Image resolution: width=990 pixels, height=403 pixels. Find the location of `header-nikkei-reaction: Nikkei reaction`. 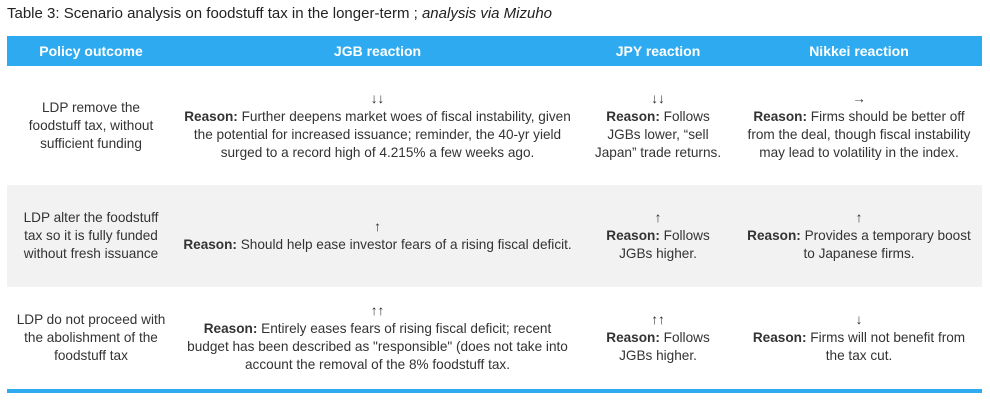

header-nikkei-reaction: Nikkei reaction is located at coordinates (859, 51).